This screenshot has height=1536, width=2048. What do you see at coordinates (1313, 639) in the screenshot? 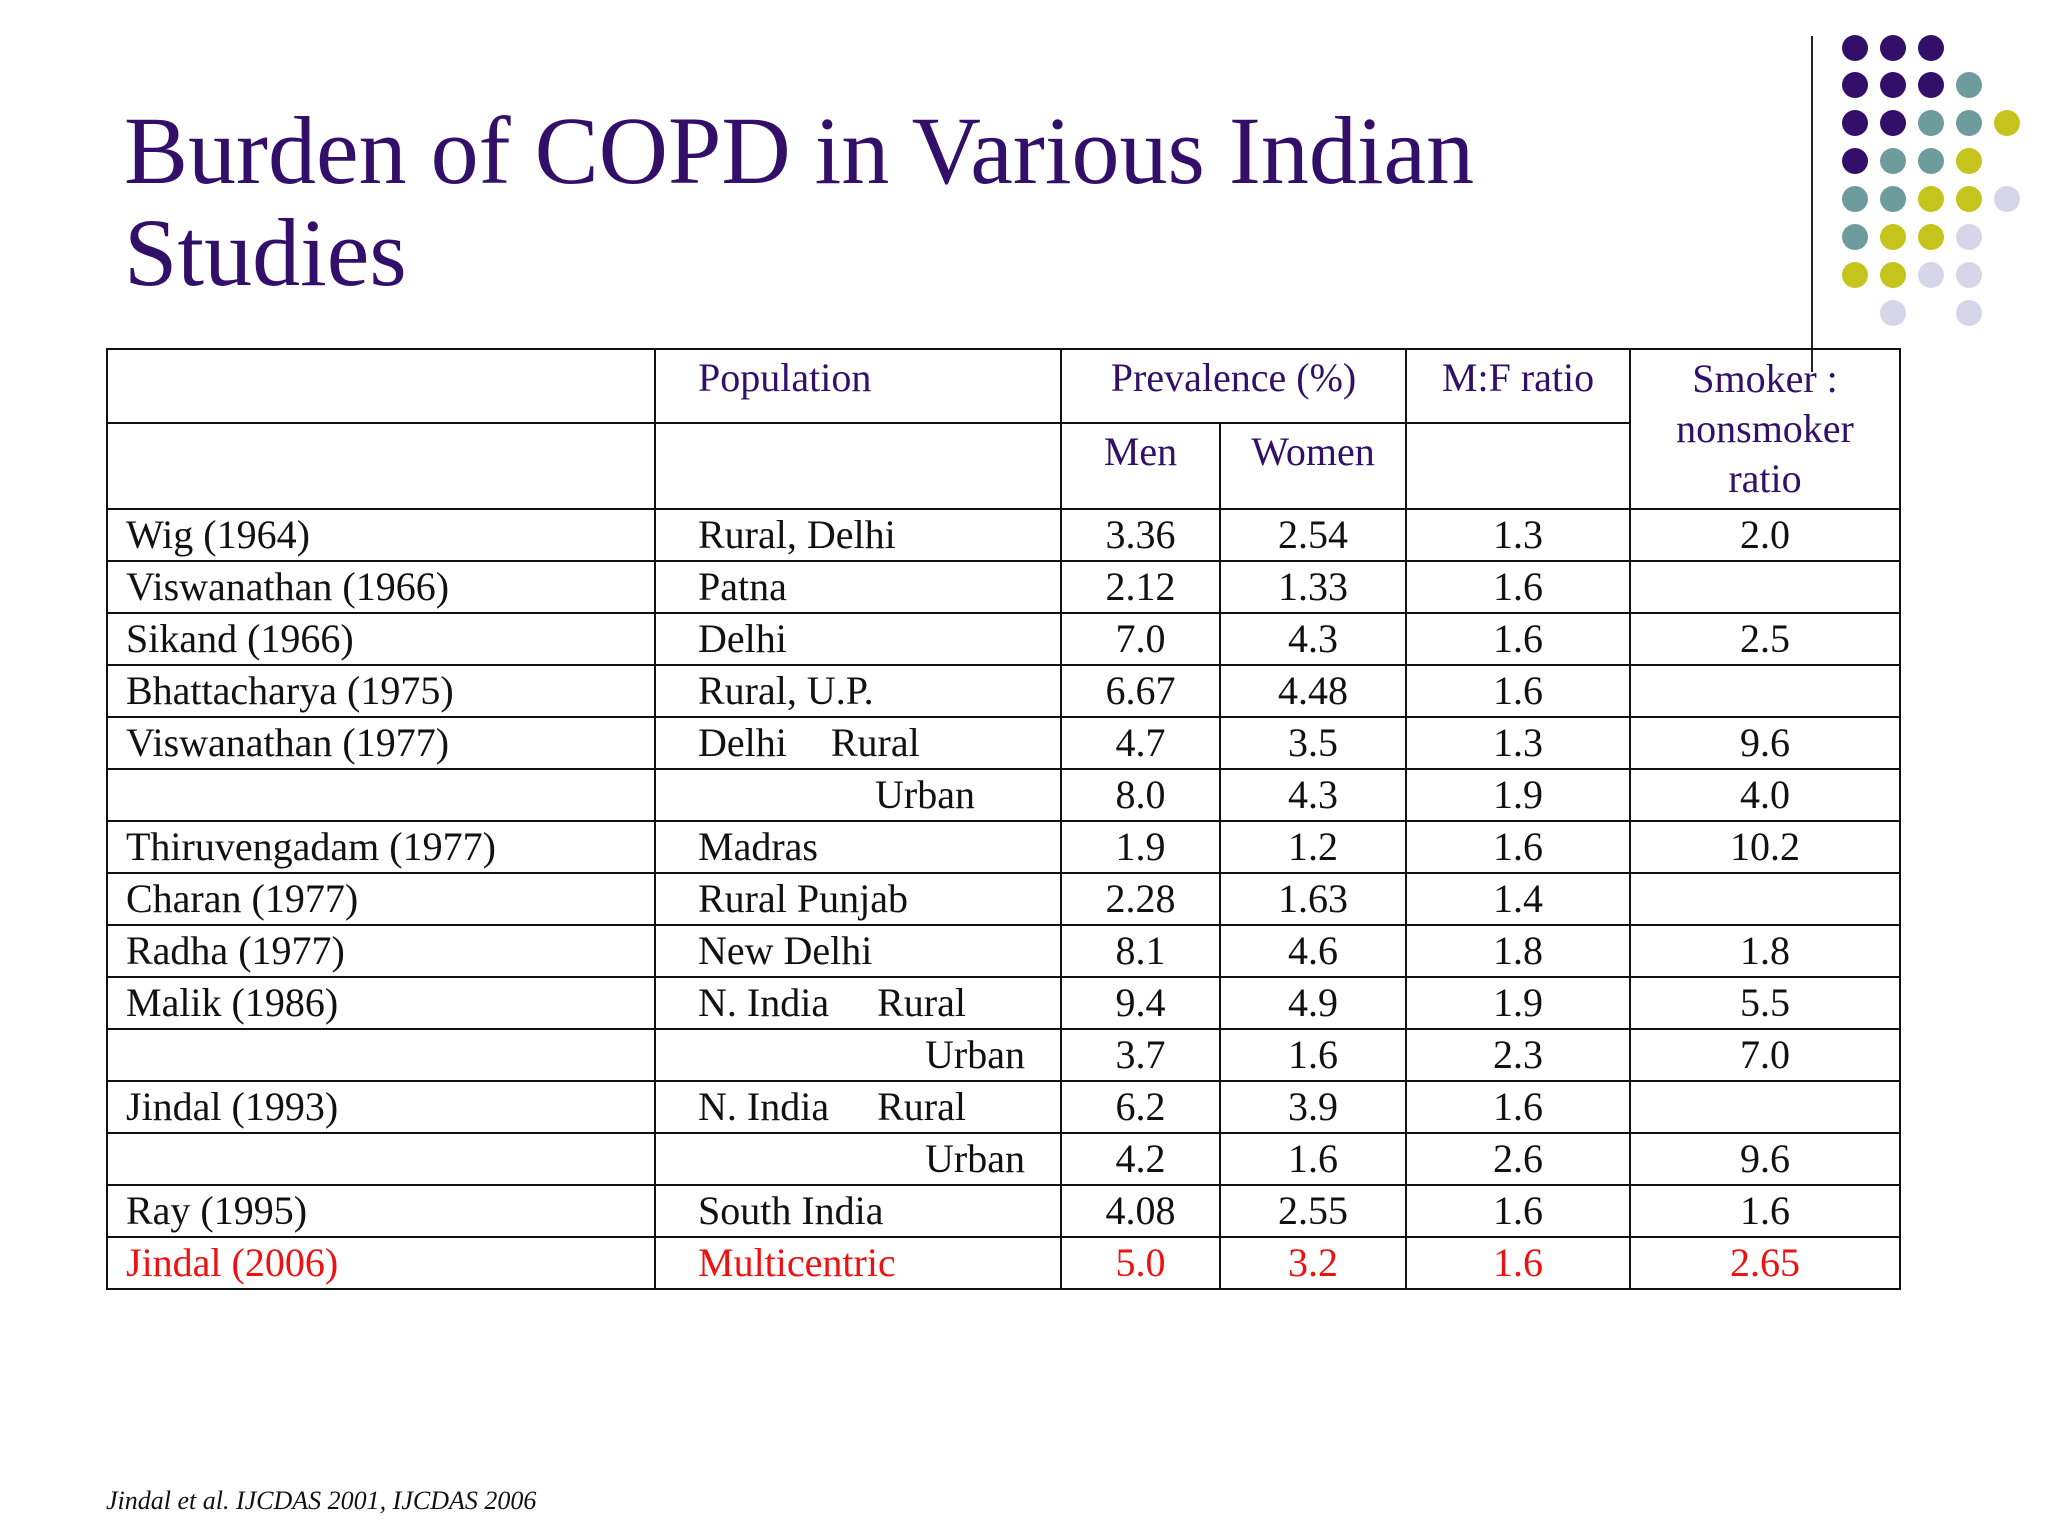
I see `women-cell: 4.3` at bounding box center [1313, 639].